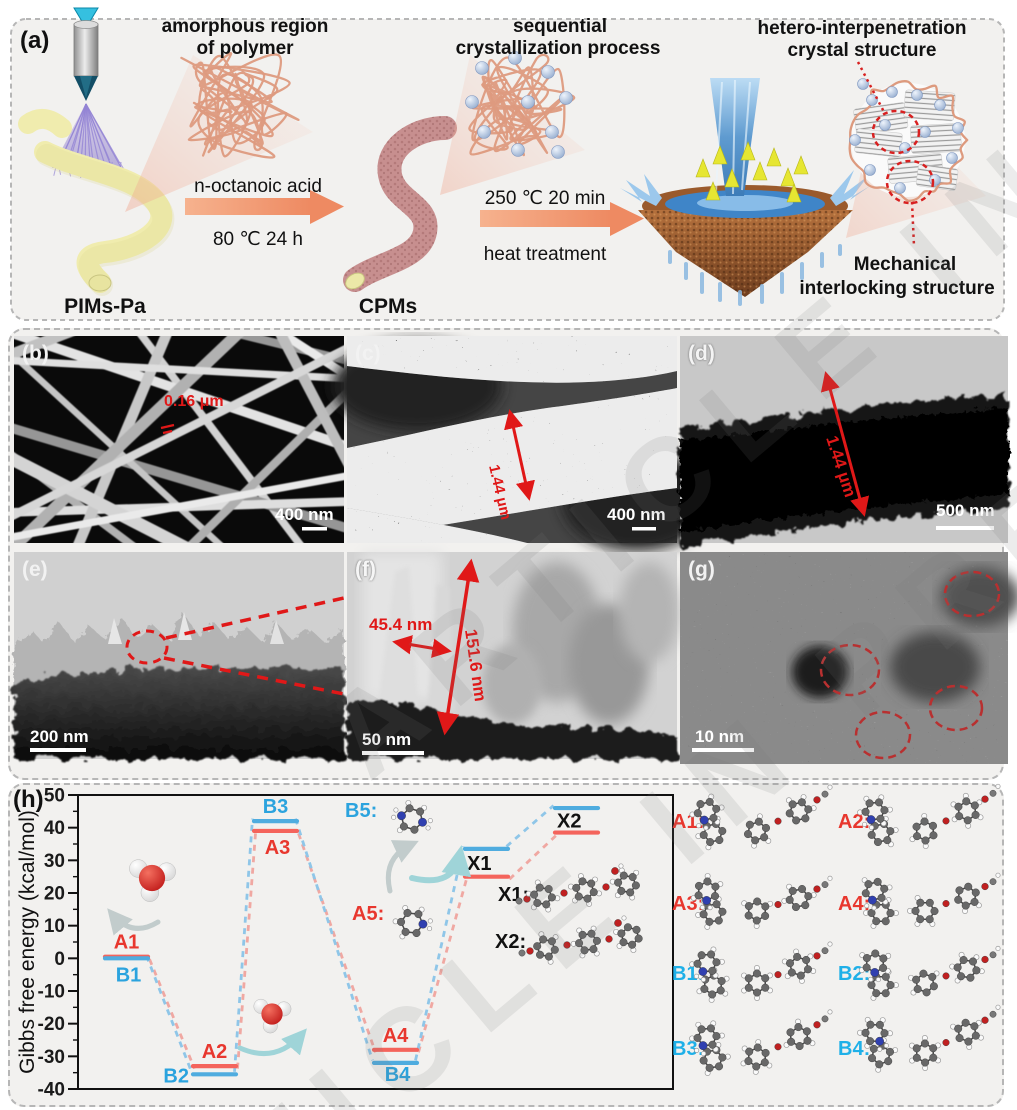 The image size is (1017, 1110). Describe the element at coordinates (965, 528) in the screenshot. I see `d-scale-bar` at that location.